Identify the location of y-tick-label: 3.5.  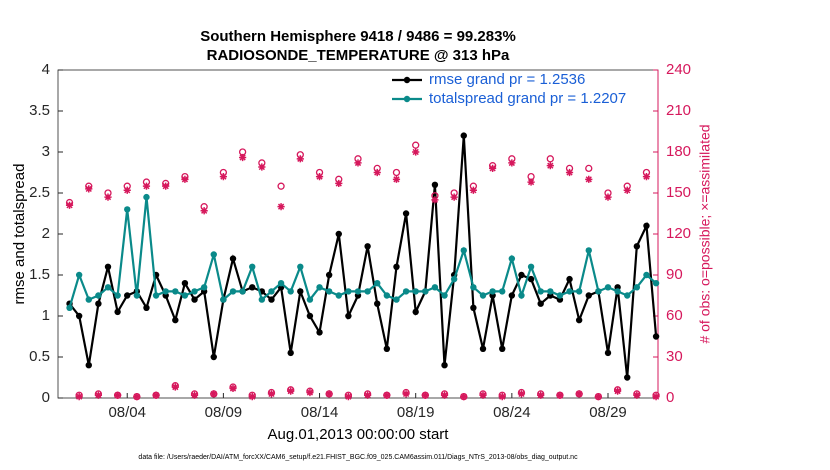
(39, 110).